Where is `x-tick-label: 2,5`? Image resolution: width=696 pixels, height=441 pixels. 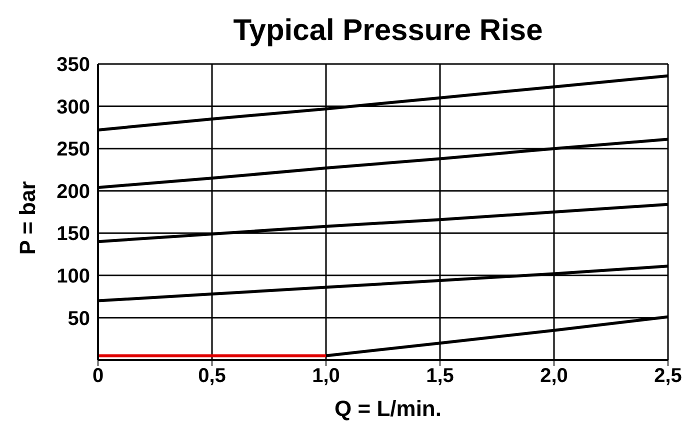 x-tick-label: 2,5 is located at coordinates (668, 376).